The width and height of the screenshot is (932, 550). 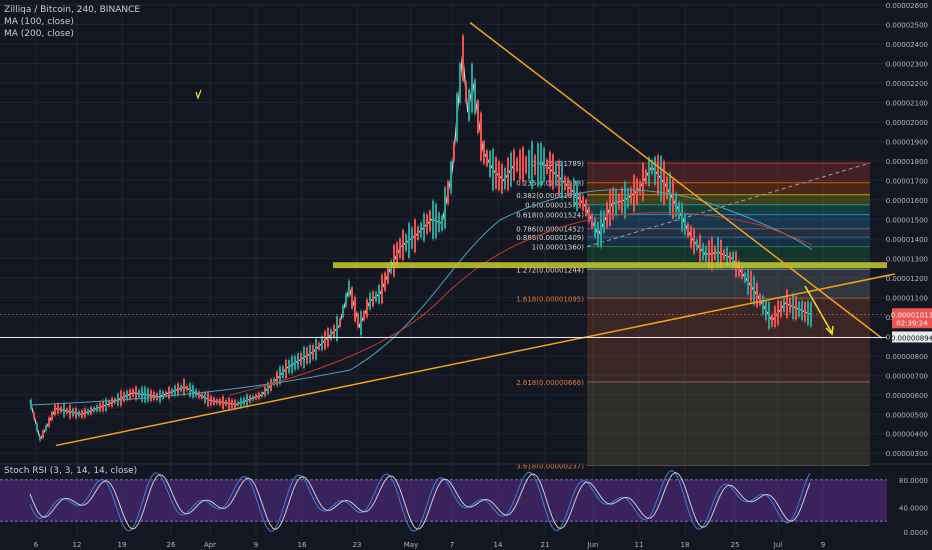 I want to click on y-tick-label: 0.00001700, so click(x=907, y=181).